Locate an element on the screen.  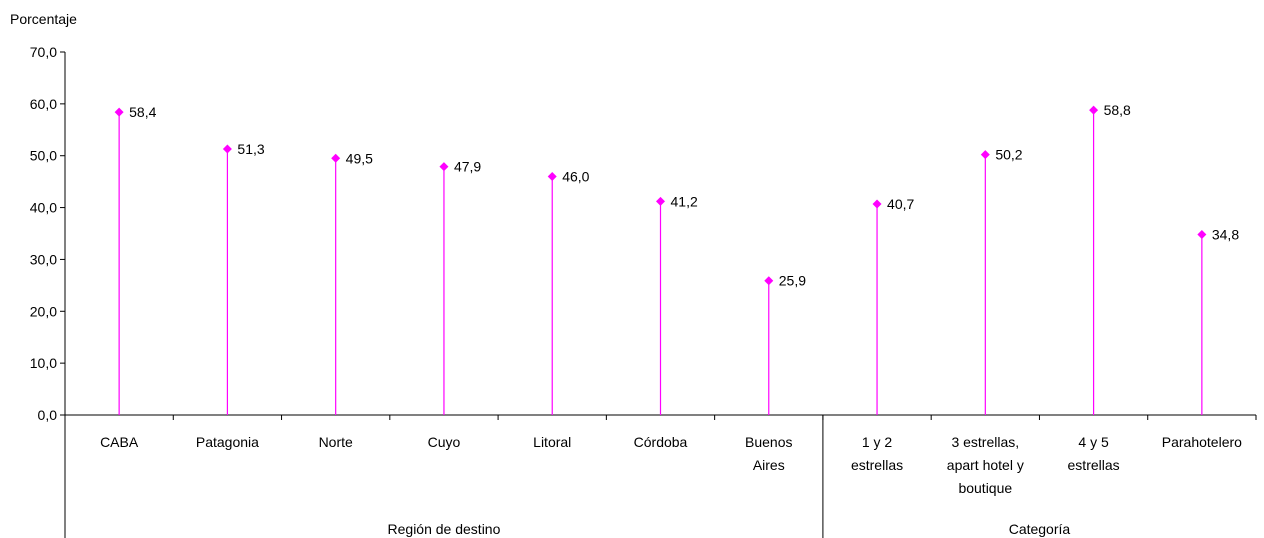
x-tick-label-line: boutique is located at coordinates (985, 488).